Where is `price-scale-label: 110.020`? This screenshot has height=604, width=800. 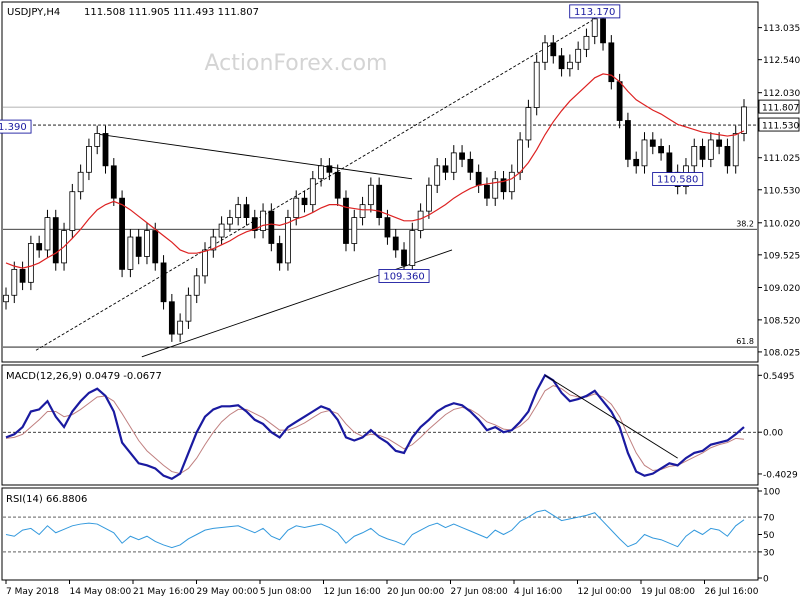 price-scale-label: 110.020 is located at coordinates (781, 224).